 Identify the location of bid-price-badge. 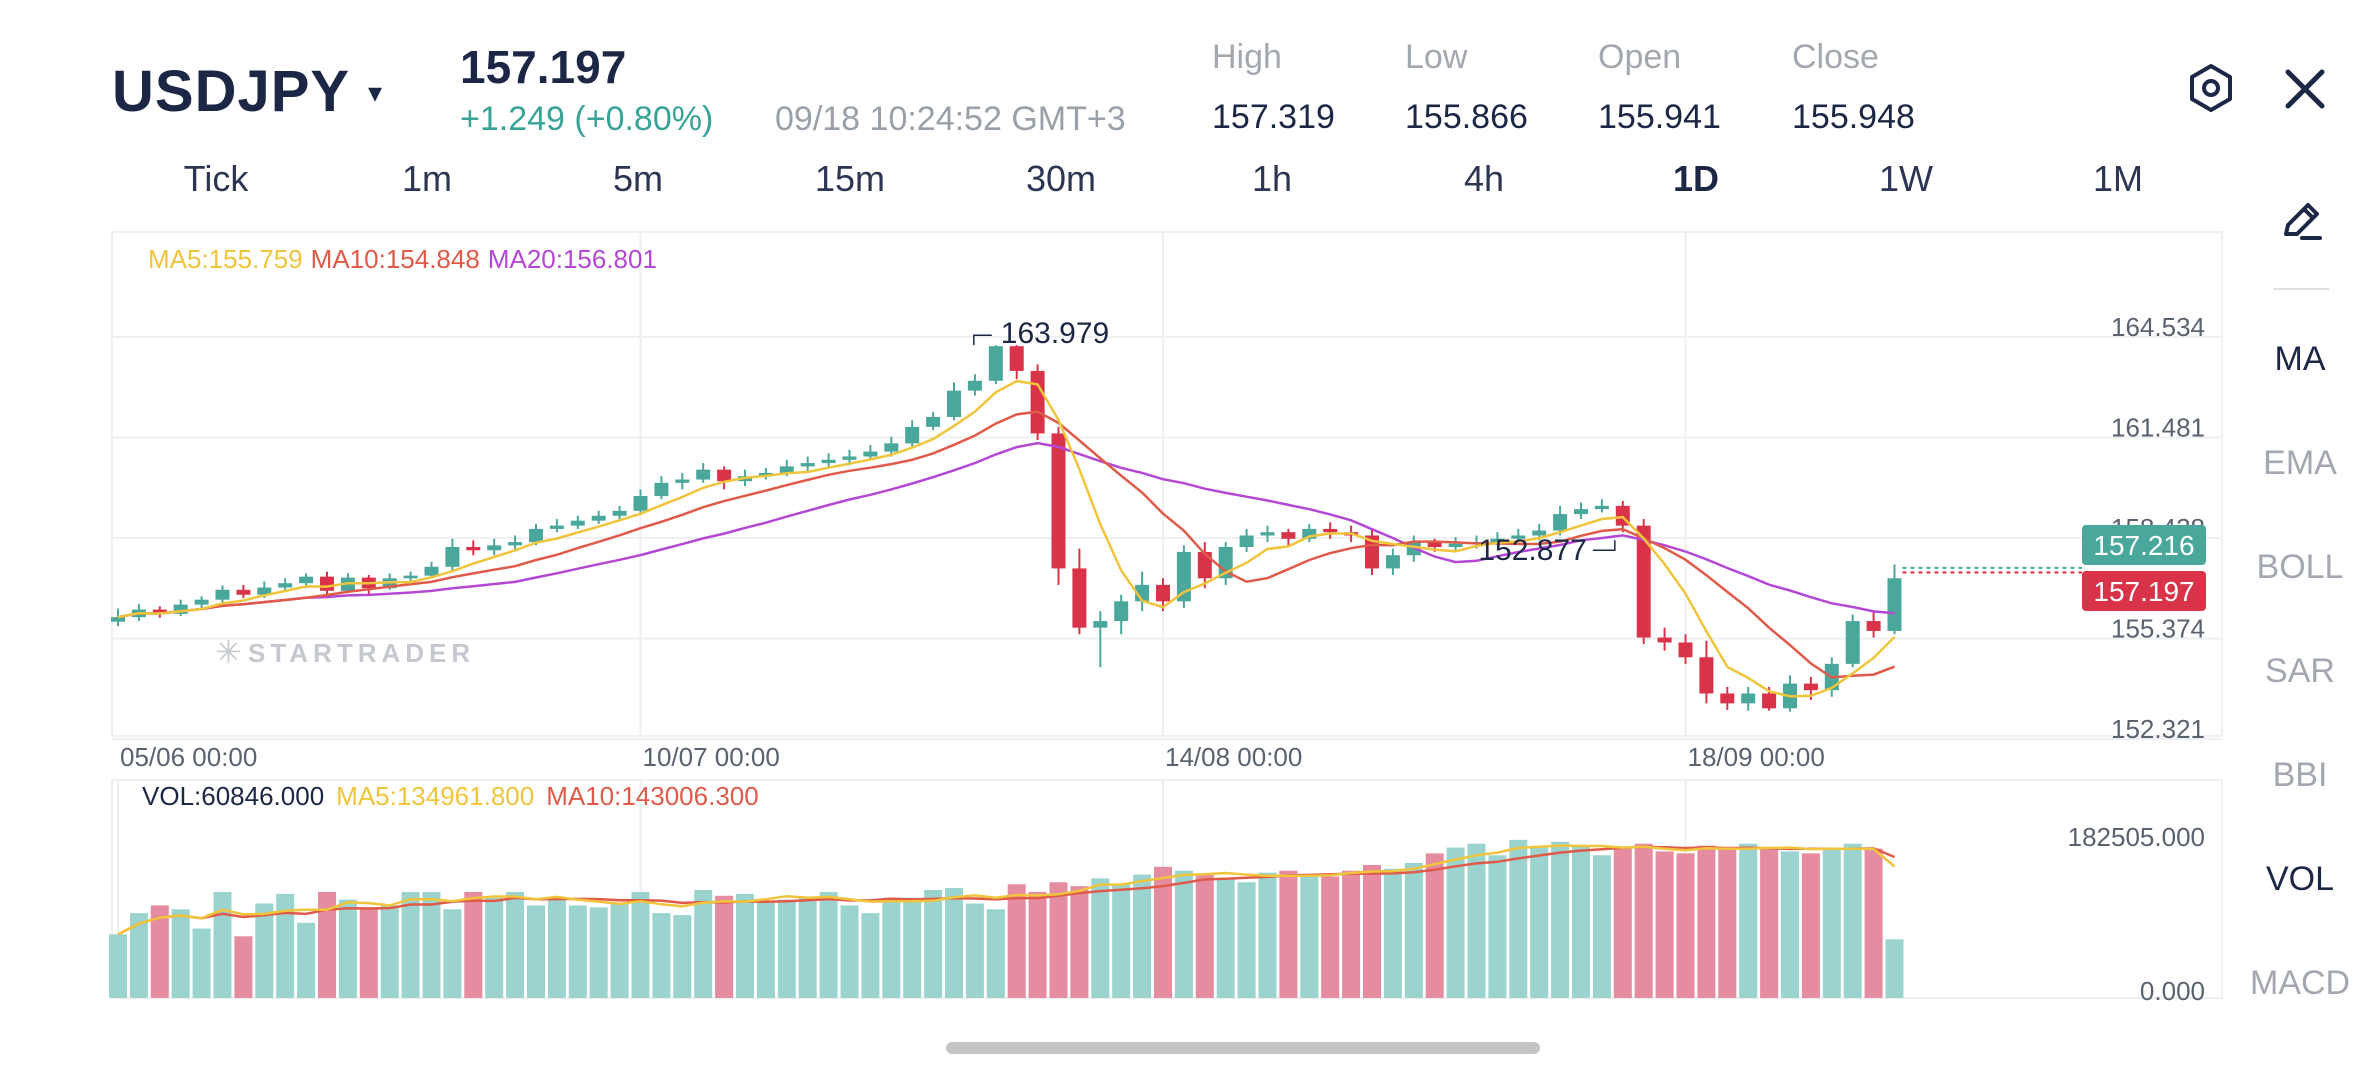
(2144, 591).